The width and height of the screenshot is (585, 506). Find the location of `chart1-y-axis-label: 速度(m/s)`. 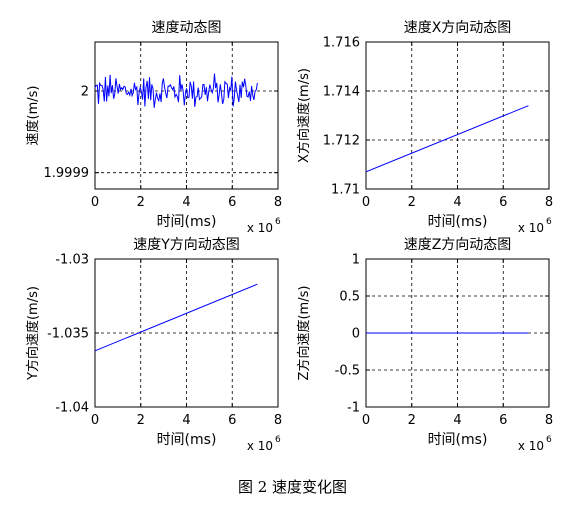

chart1-y-axis-label: 速度(m/s) is located at coordinates (33, 116).